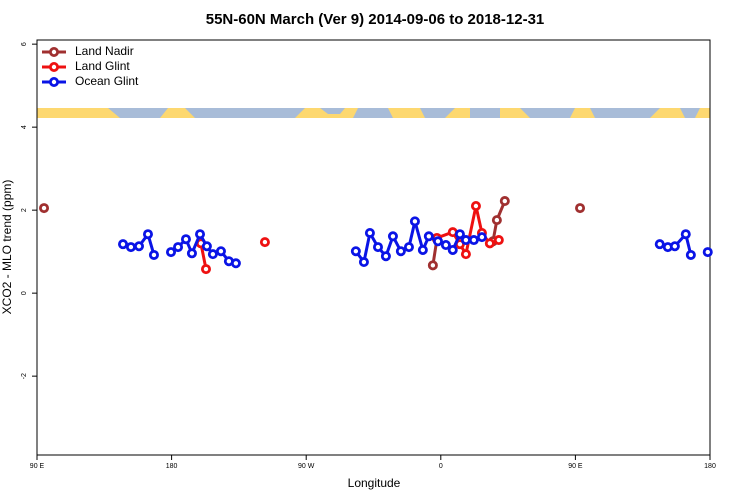 The image size is (750, 500). What do you see at coordinates (24, 127) in the screenshot?
I see `y-tick-label: 4` at bounding box center [24, 127].